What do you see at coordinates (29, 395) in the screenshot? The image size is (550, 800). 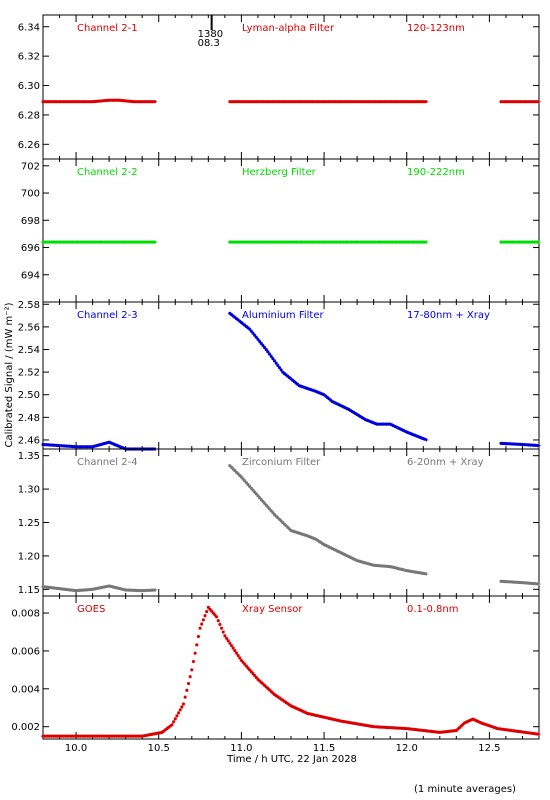 I see `y-tick-label: 2.50` at bounding box center [29, 395].